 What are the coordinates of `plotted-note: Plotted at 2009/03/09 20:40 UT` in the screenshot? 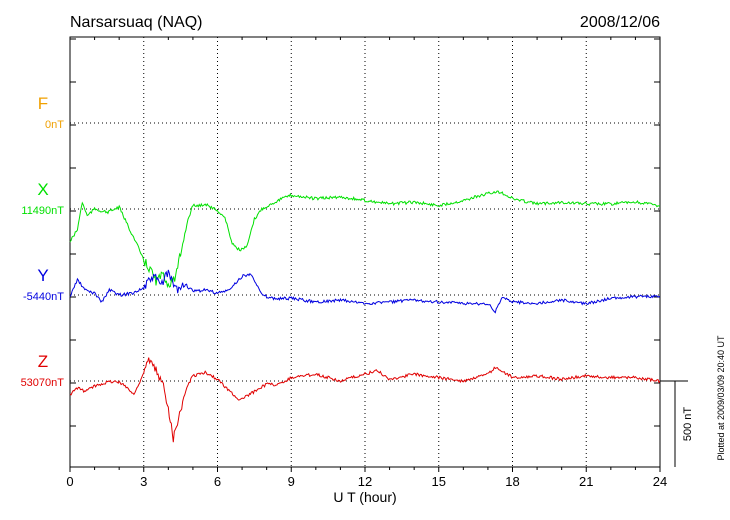 It's located at (721, 398).